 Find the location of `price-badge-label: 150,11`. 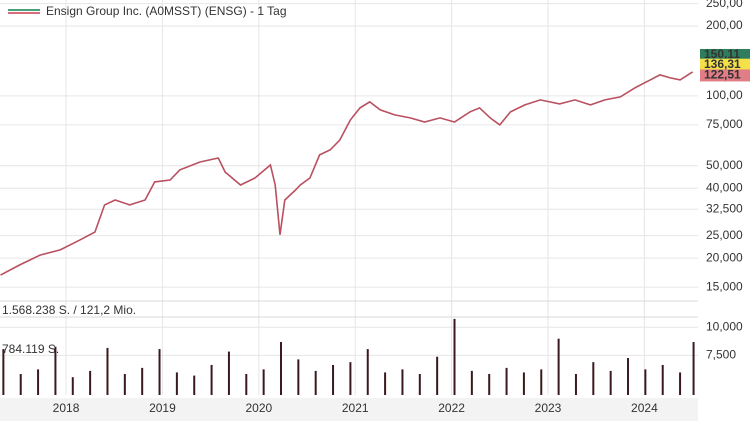

price-badge-label: 150,11 is located at coordinates (722, 54).